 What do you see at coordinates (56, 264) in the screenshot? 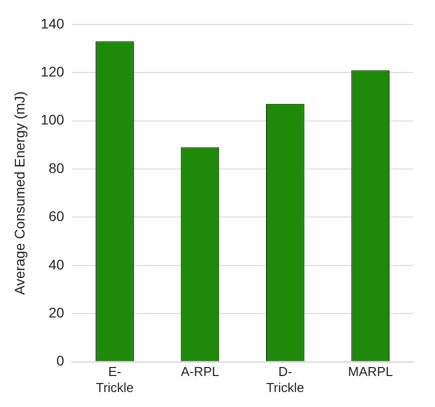
I see `y-tick-label: 40` at bounding box center [56, 264].